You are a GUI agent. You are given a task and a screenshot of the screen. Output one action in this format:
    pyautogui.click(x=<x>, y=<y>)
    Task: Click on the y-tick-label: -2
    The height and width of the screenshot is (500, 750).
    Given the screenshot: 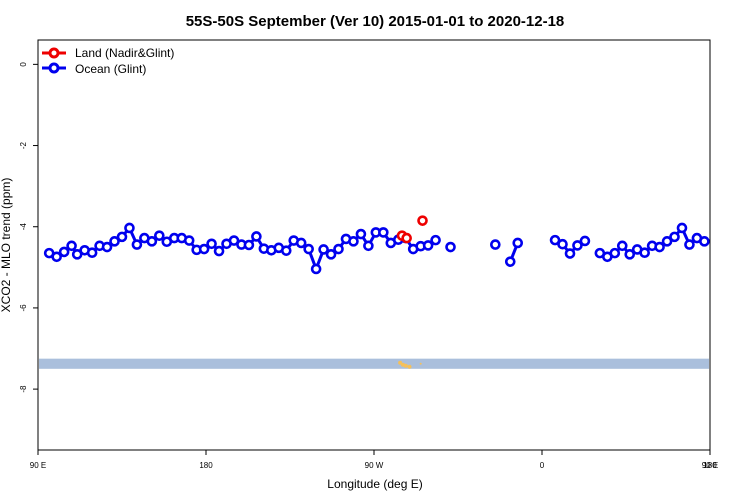 What is the action you would take?
    pyautogui.click(x=23, y=145)
    